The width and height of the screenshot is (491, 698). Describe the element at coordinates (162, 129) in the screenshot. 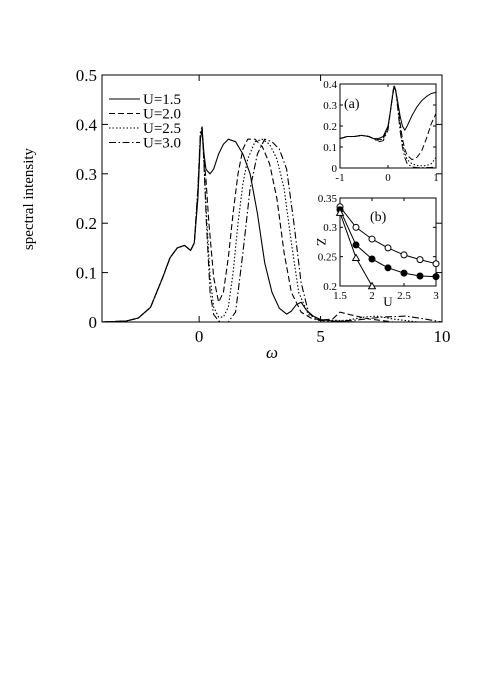

I see `legend-label: U=2.5` at that location.